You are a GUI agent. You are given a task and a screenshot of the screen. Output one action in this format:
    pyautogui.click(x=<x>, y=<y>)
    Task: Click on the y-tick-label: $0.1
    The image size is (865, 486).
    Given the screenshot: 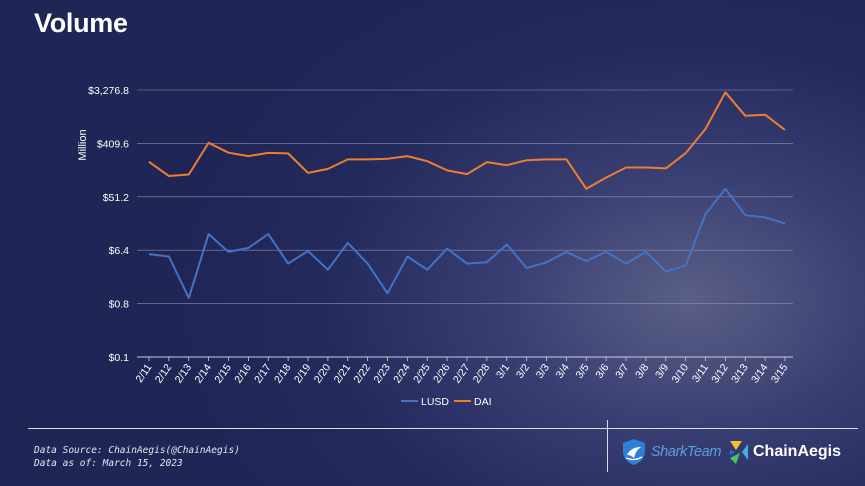 What is the action you would take?
    pyautogui.click(x=119, y=358)
    